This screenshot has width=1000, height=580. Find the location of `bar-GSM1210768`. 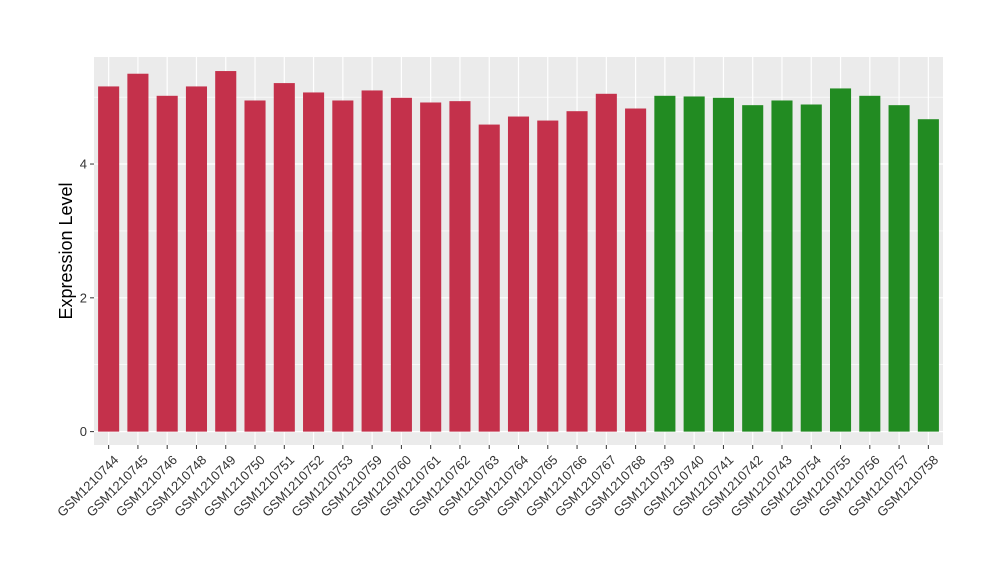

bar-GSM1210768 is located at coordinates (636, 270).